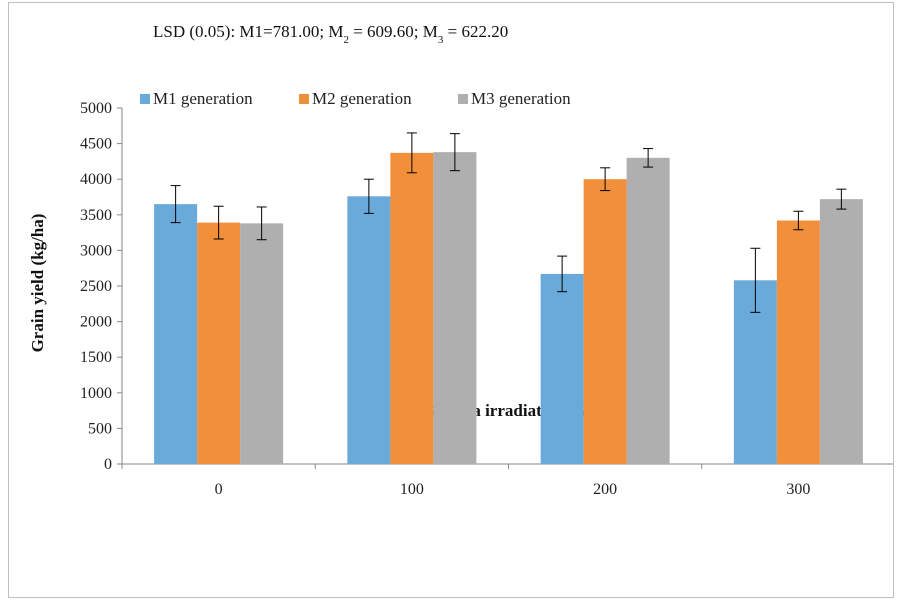 Image resolution: width=902 pixels, height=600 pixels. I want to click on y-tick-label: 500, so click(100, 428).